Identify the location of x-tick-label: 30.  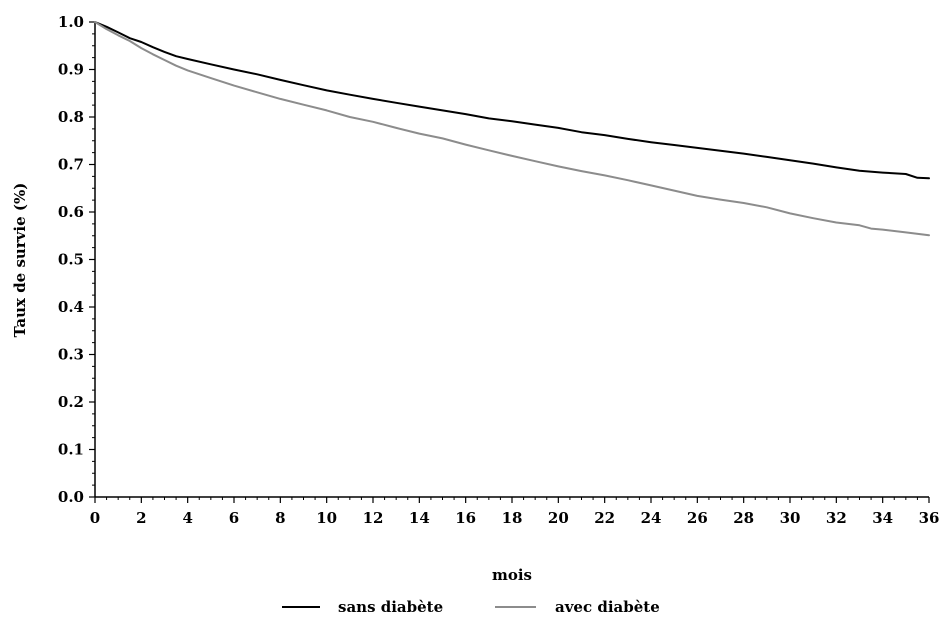
(790, 518).